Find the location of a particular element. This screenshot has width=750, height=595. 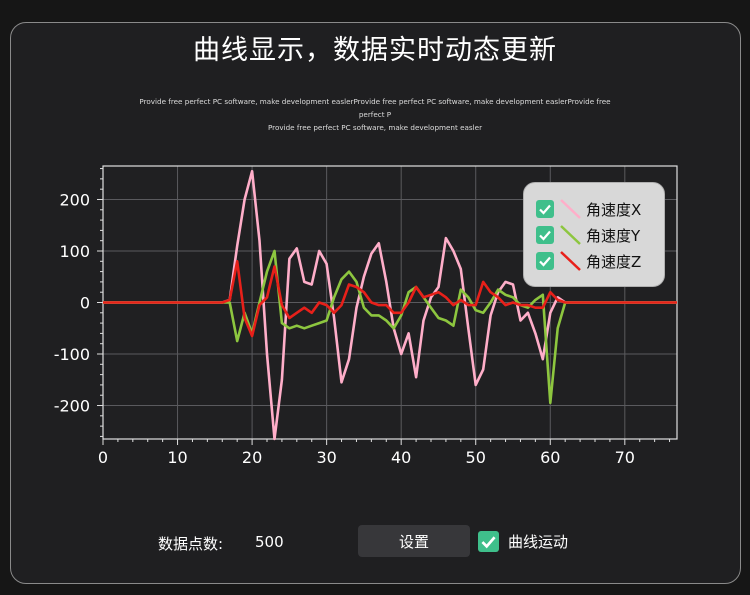

points-label: 数据点数: is located at coordinates (191, 544).